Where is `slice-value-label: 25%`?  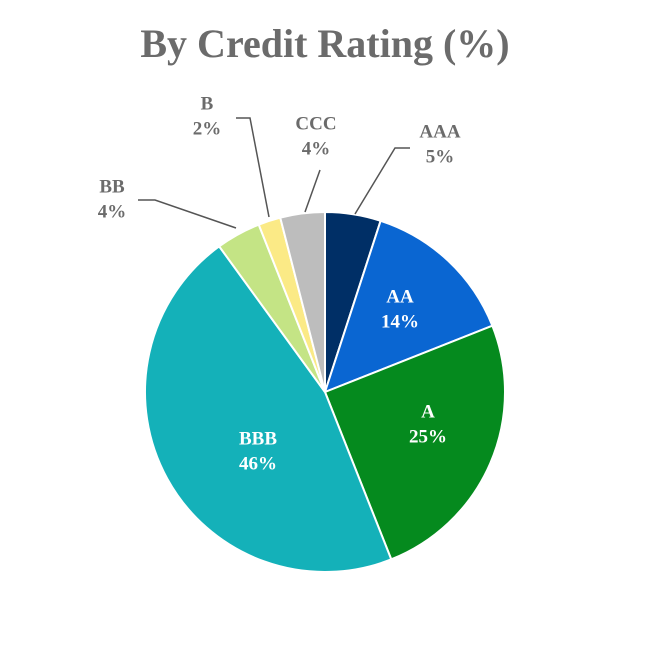 slice-value-label: 25% is located at coordinates (428, 436).